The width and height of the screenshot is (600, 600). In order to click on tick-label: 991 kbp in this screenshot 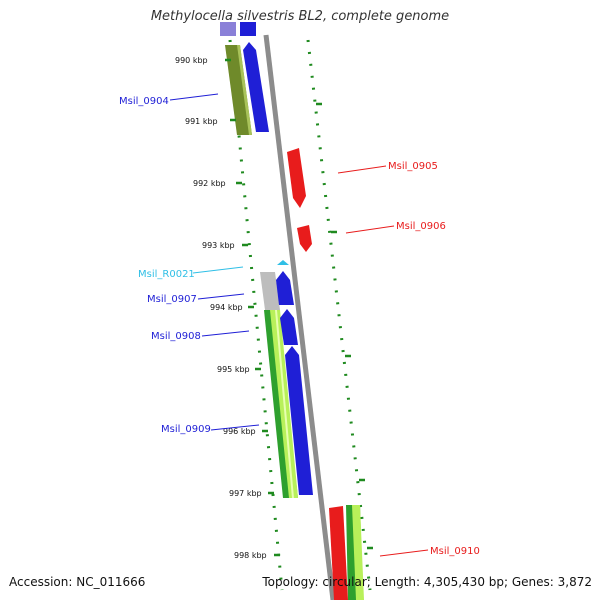, I will do `click(201, 121)`.